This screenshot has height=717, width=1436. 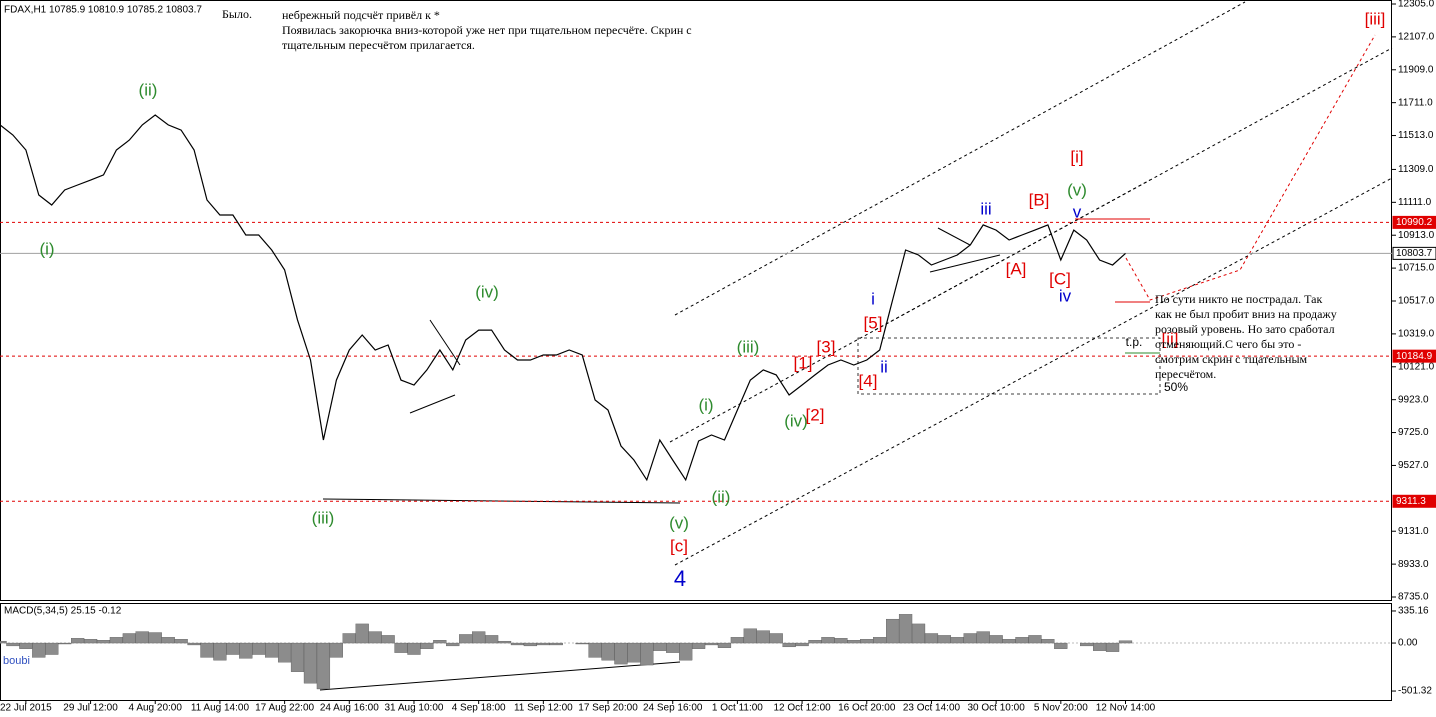 I want to click on y-tick-label: 11309.0, so click(x=1416, y=169).